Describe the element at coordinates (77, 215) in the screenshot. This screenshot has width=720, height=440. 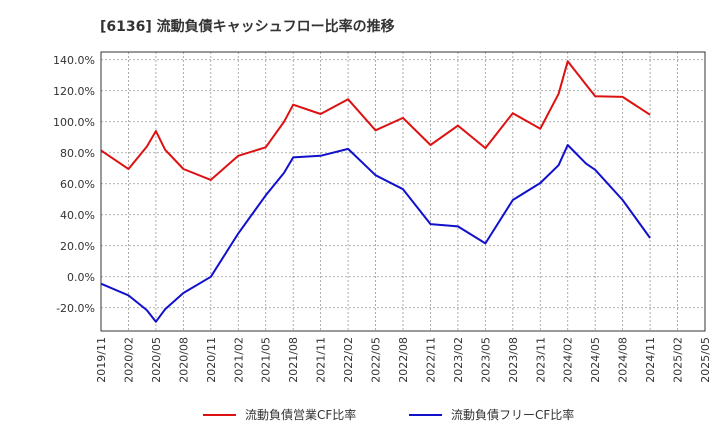
I see `y-tick-label: 40.0%` at that location.